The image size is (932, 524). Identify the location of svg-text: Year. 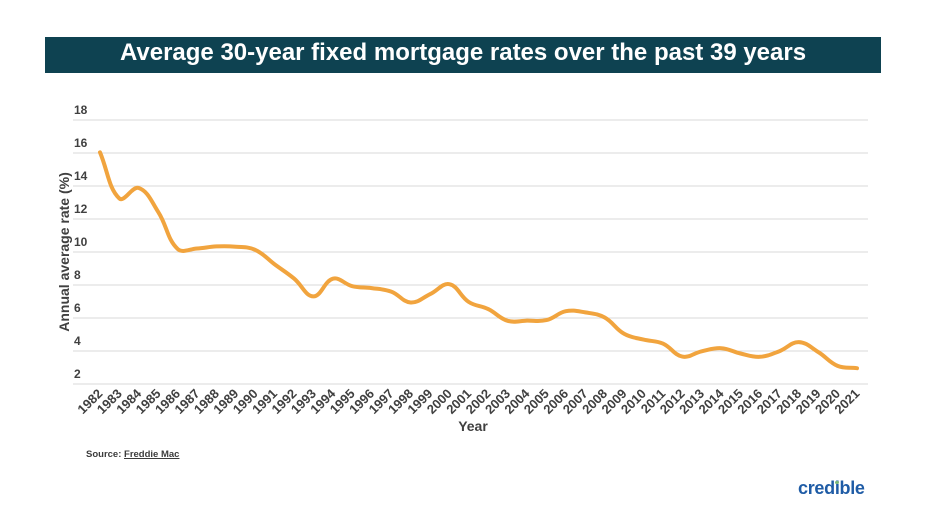
(473, 426).